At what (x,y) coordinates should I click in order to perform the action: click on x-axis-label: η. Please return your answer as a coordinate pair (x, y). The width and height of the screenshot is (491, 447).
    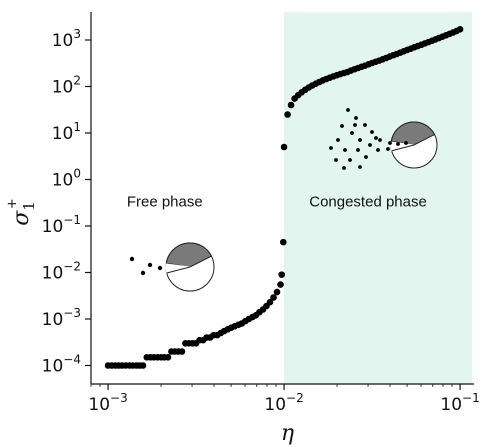
    Looking at the image, I should click on (287, 433).